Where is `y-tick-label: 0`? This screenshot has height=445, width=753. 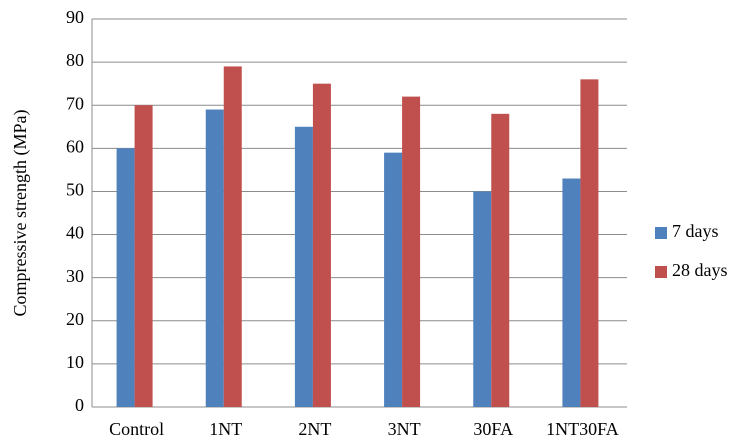
y-tick-label: 0 is located at coordinates (79, 405).